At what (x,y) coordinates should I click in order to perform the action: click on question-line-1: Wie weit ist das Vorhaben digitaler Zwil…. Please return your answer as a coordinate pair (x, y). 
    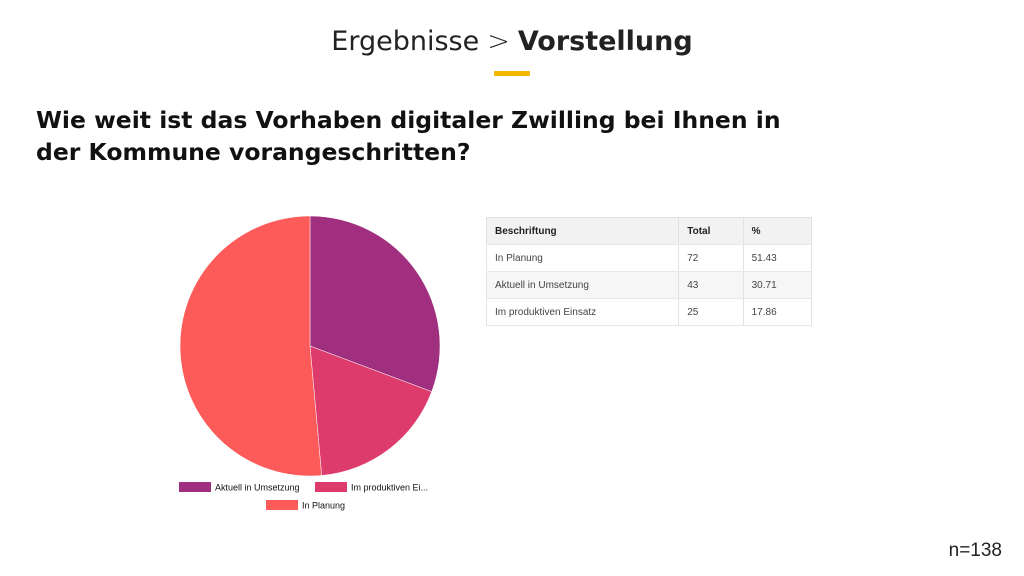
    Looking at the image, I should click on (408, 120).